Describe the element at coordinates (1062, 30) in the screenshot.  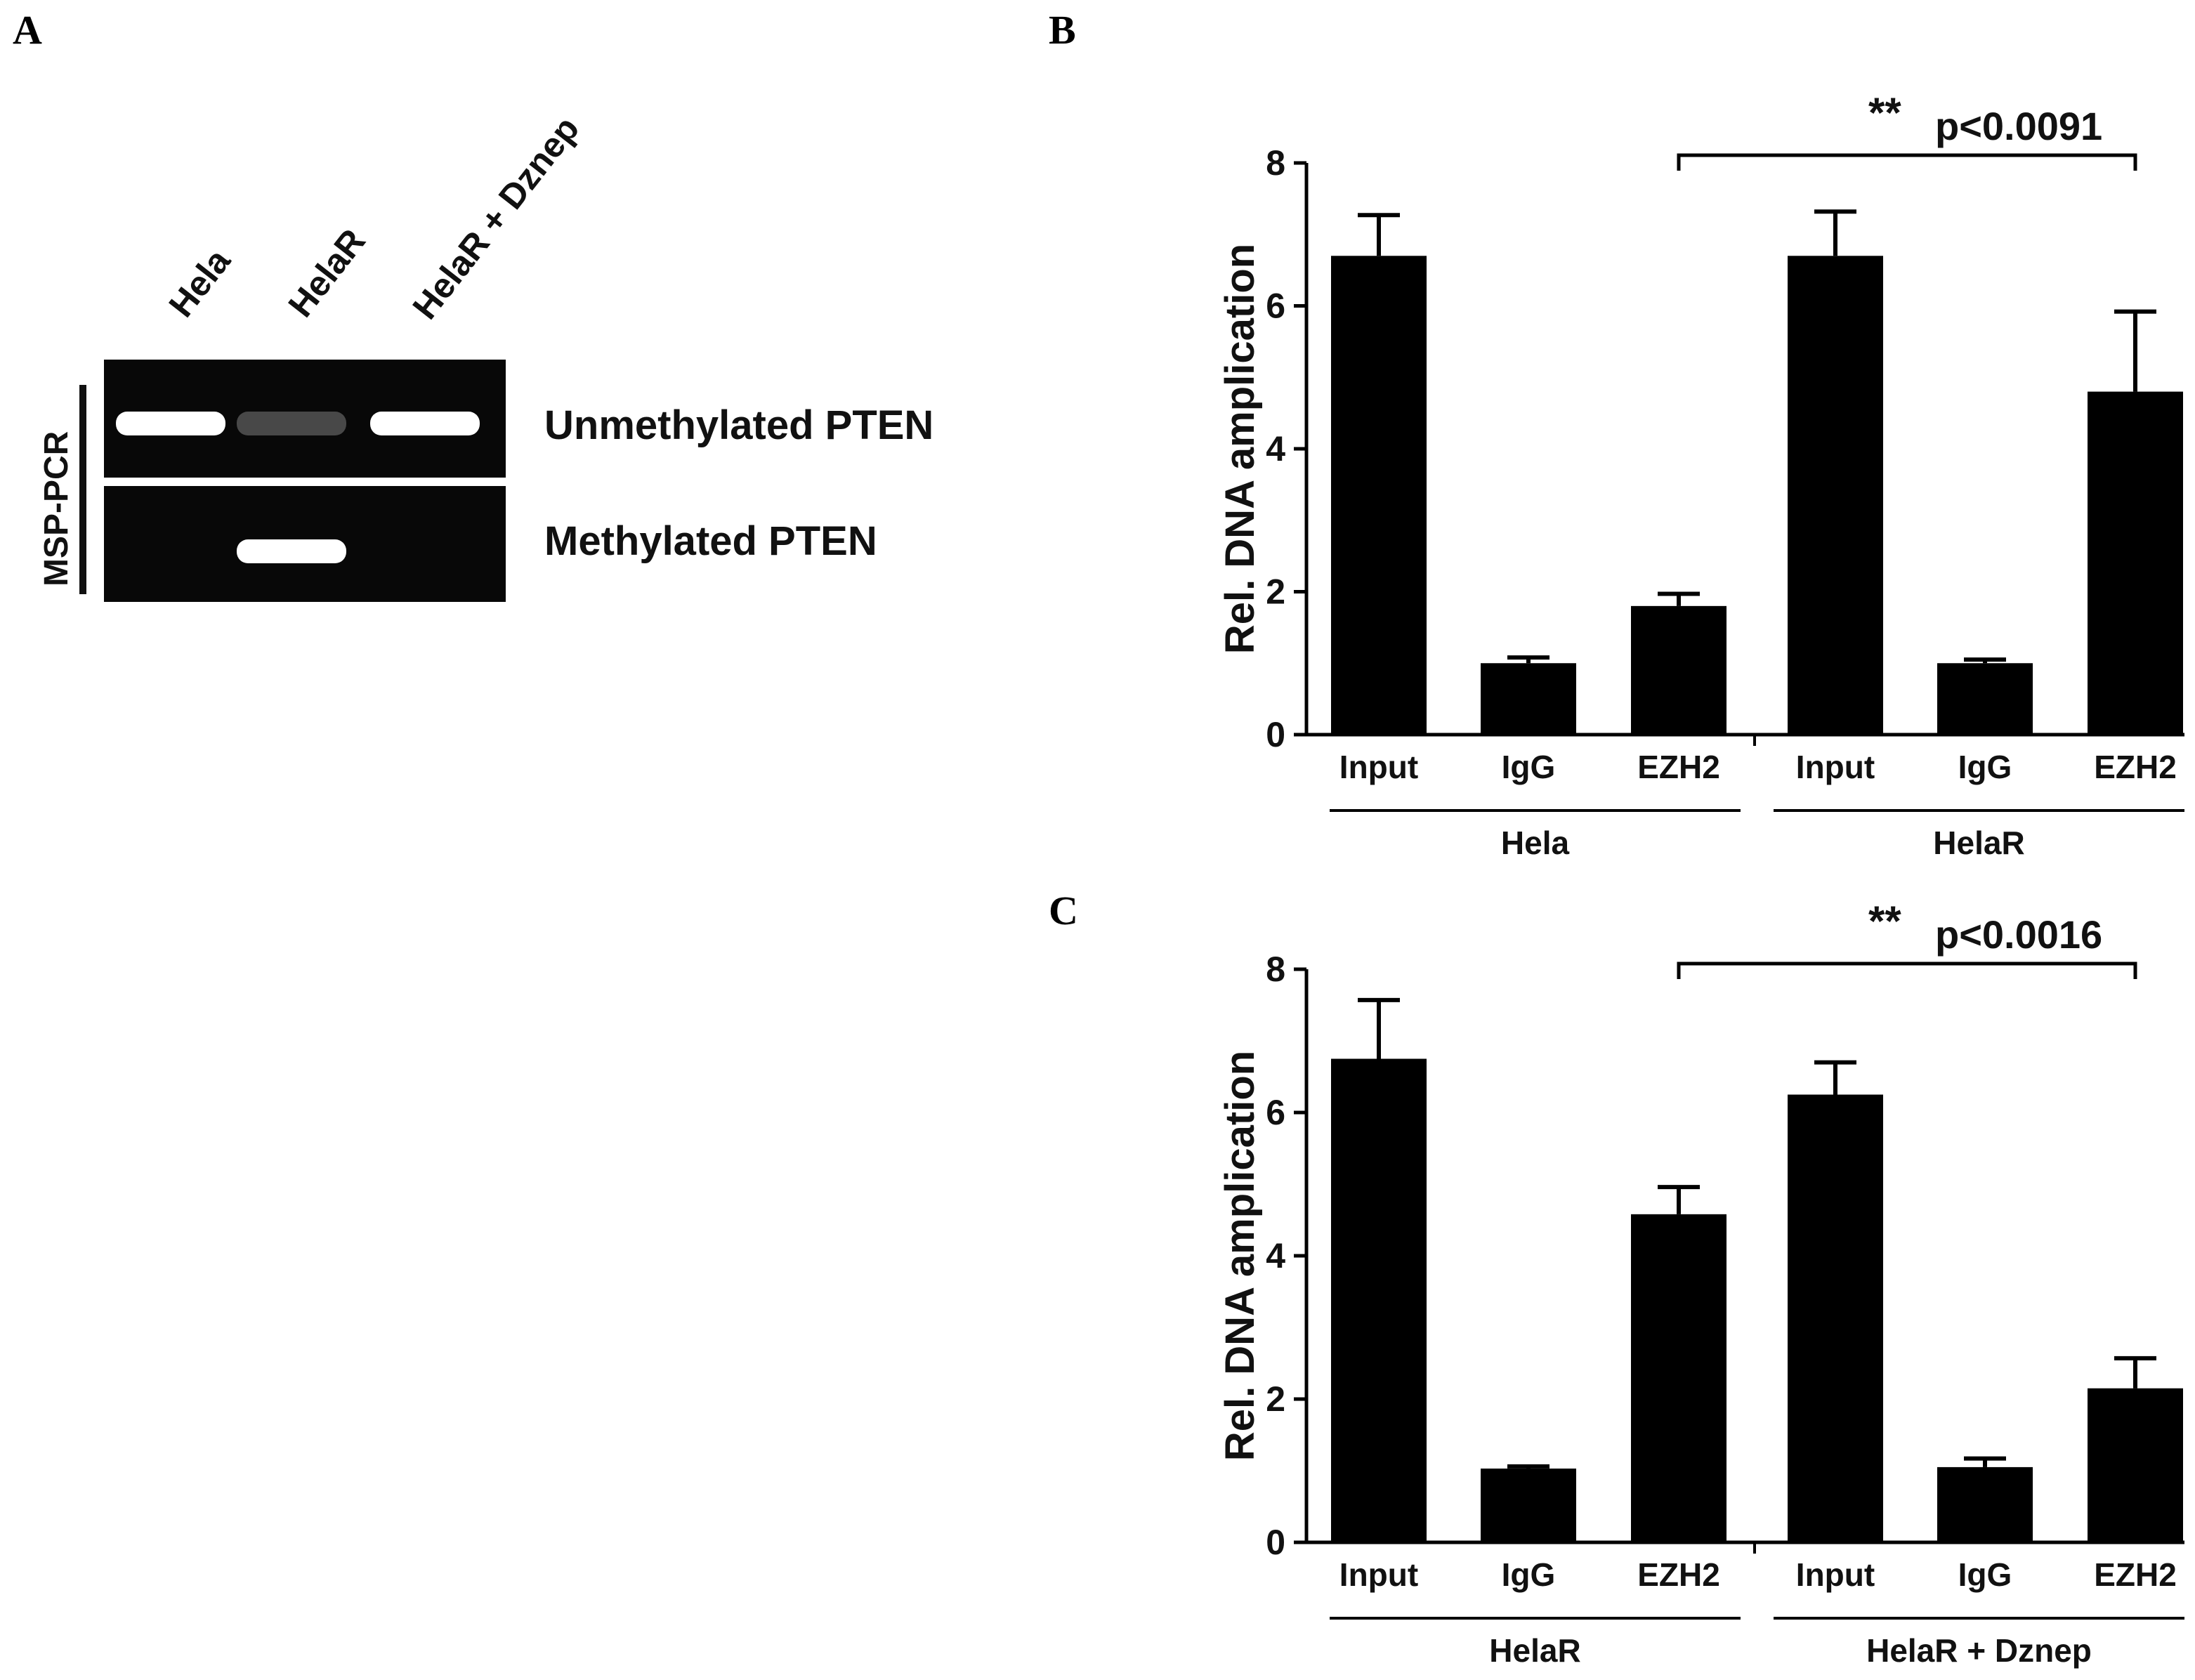
I see `panel-b-letter: B` at that location.